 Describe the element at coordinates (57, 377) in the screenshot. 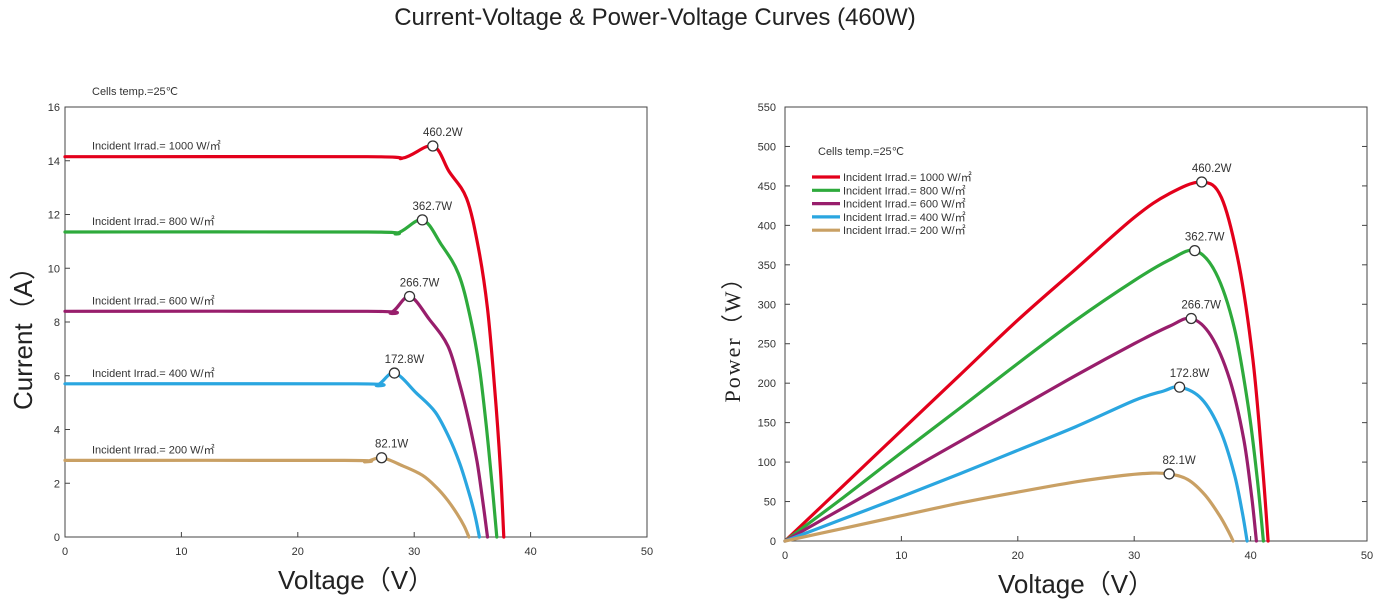

I see `iv-y-tick-label: 6` at that location.